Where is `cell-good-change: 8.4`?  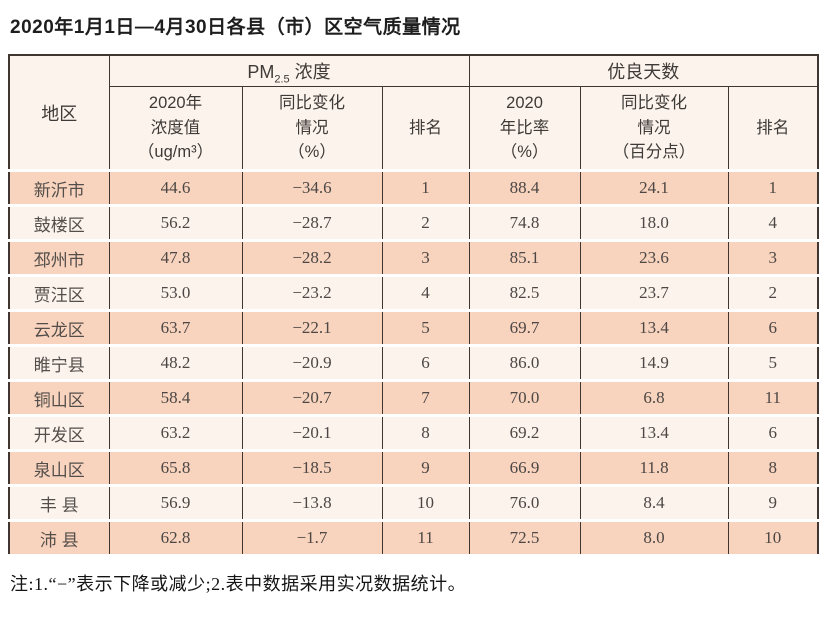 cell-good-change: 8.4 is located at coordinates (654, 503).